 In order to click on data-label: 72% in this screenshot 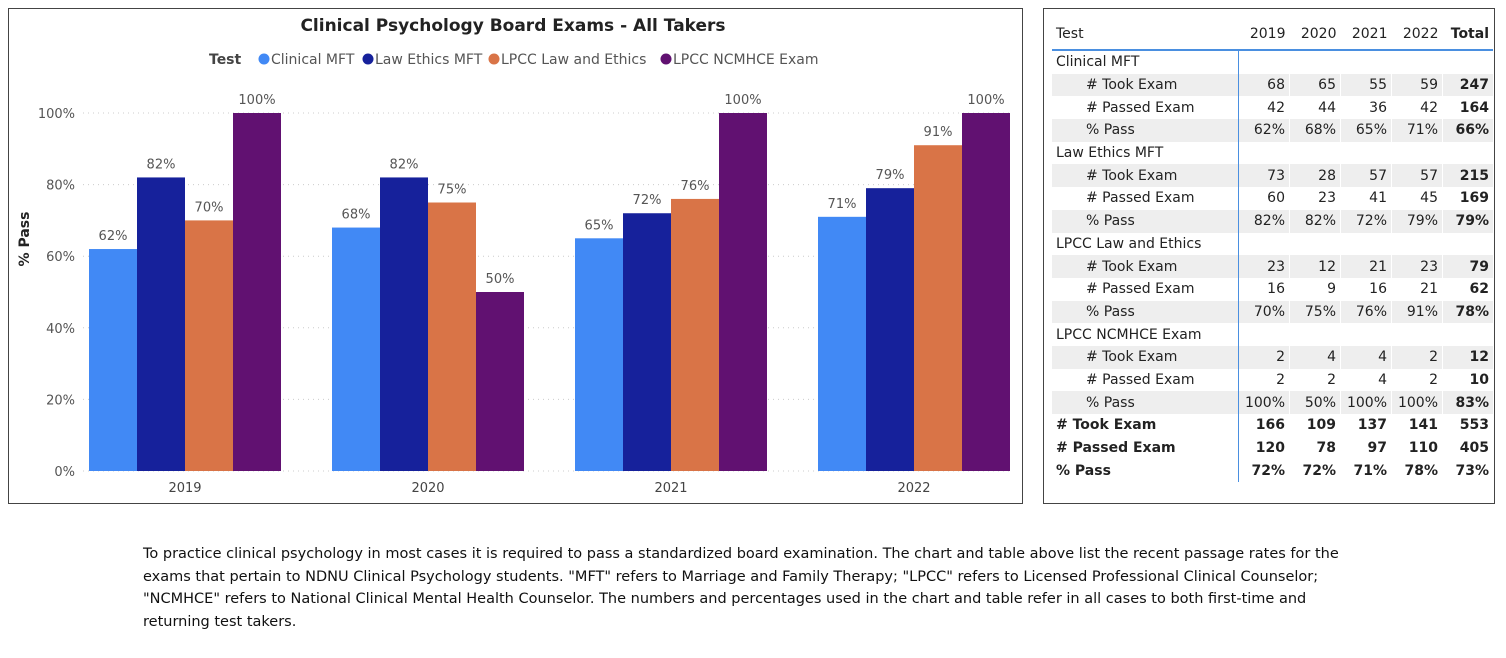, I will do `click(647, 200)`.